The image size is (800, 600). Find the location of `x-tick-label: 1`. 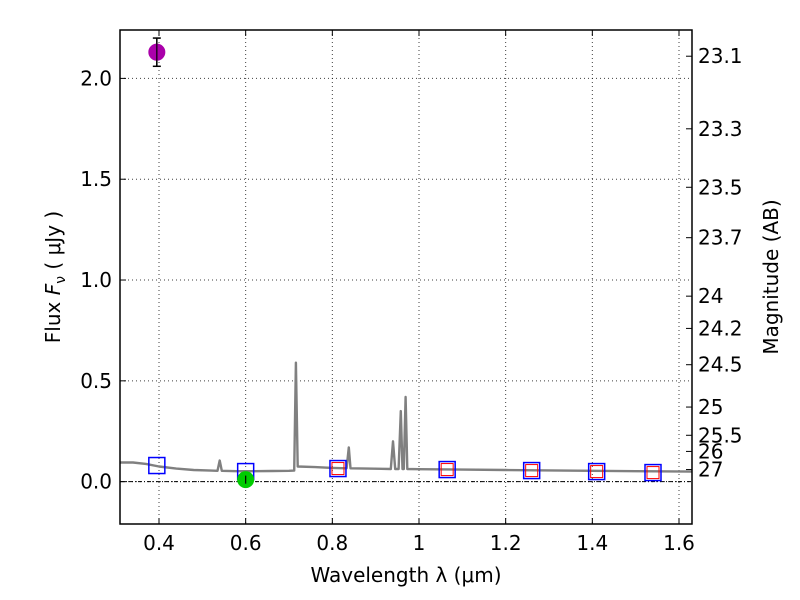

x-tick-label: 1 is located at coordinates (419, 543).